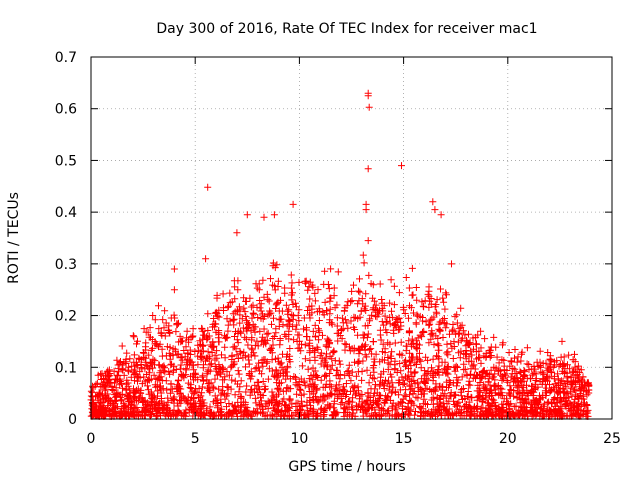 This screenshot has width=640, height=480. I want to click on x-tick-label: 10, so click(299, 439).